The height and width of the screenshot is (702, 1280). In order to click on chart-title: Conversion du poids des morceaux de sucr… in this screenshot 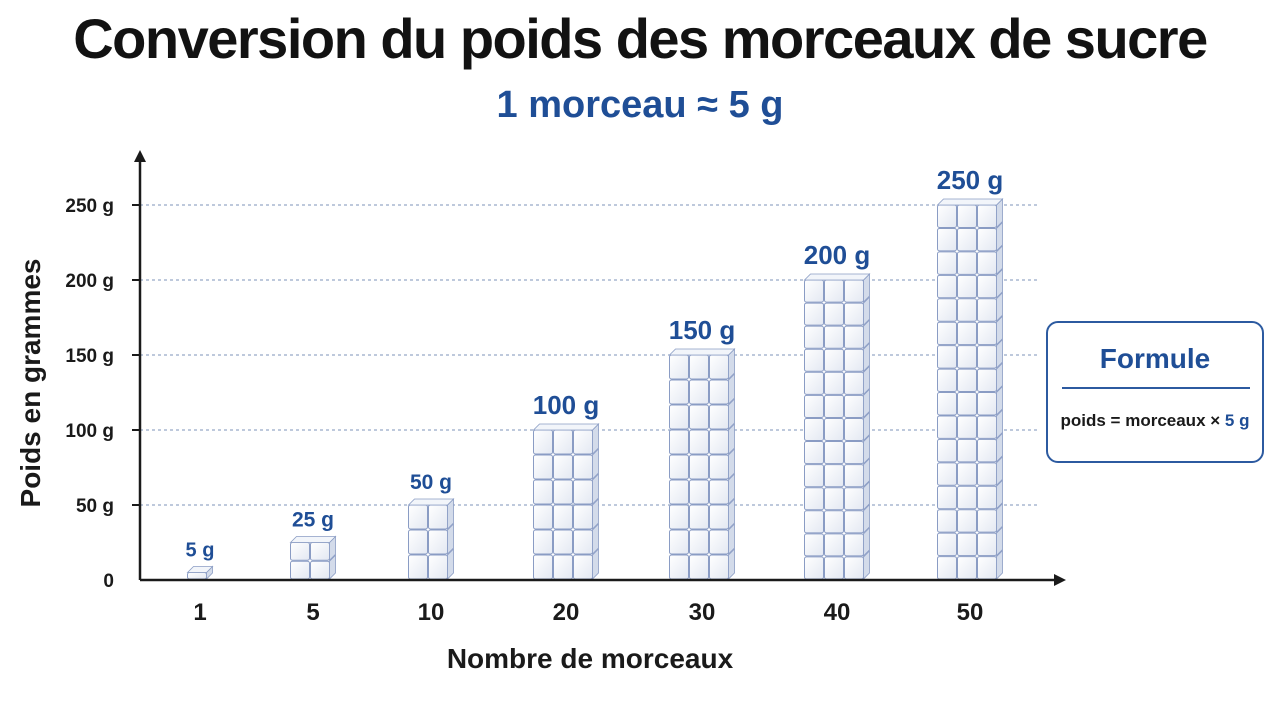, I will do `click(640, 38)`.